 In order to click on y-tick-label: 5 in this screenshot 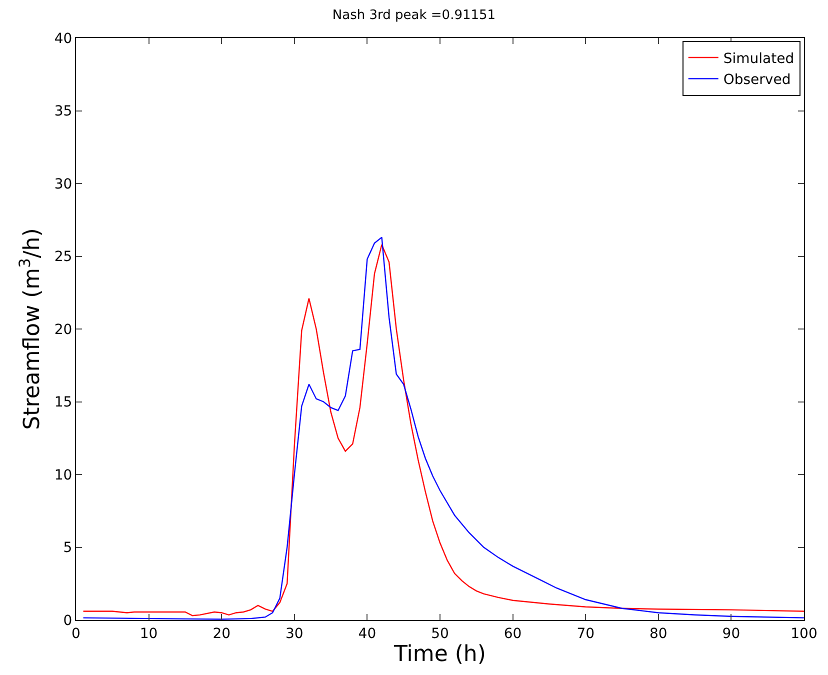, I will do `click(67, 548)`.